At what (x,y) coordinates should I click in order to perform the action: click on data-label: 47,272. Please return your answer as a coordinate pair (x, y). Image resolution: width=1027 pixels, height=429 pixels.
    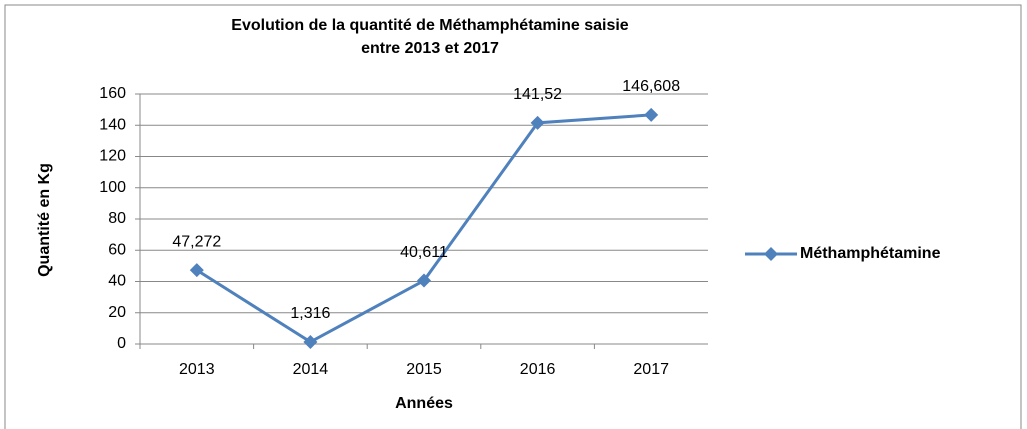
    Looking at the image, I should click on (196, 241).